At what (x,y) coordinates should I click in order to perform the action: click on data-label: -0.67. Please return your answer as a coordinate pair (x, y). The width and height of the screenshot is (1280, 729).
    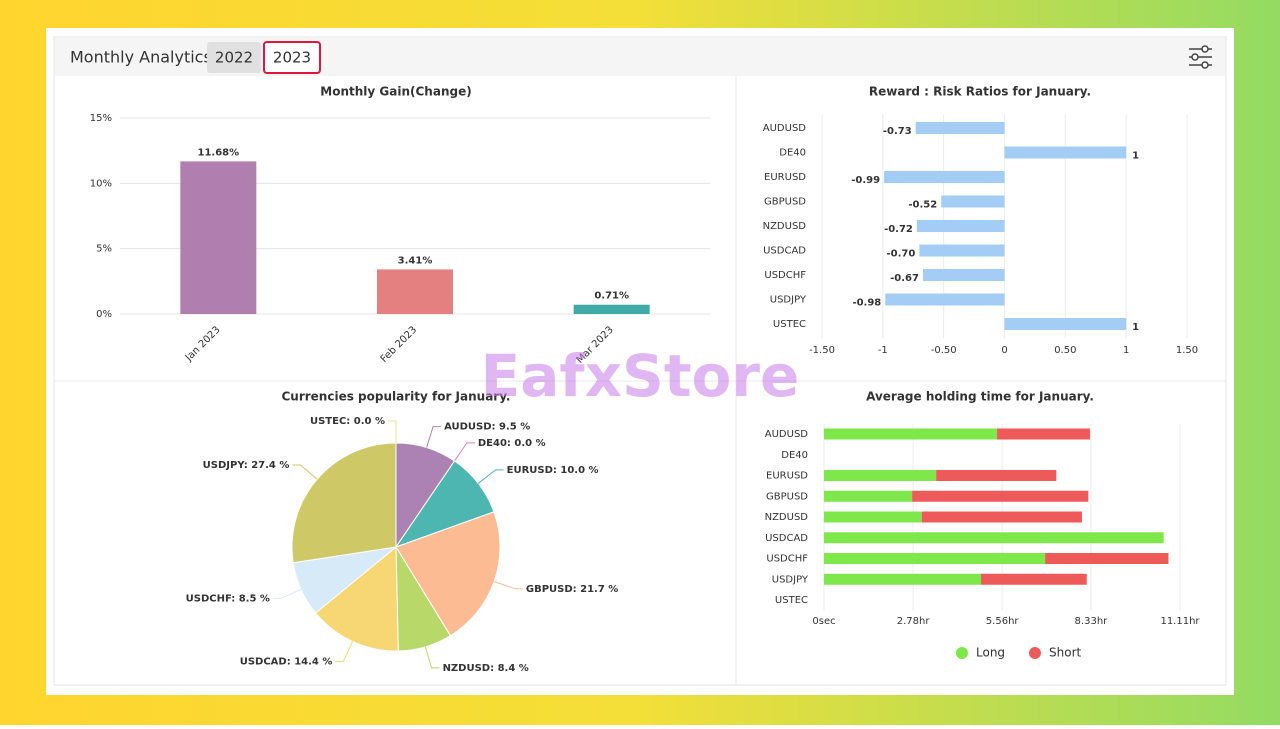
    Looking at the image, I should click on (904, 278).